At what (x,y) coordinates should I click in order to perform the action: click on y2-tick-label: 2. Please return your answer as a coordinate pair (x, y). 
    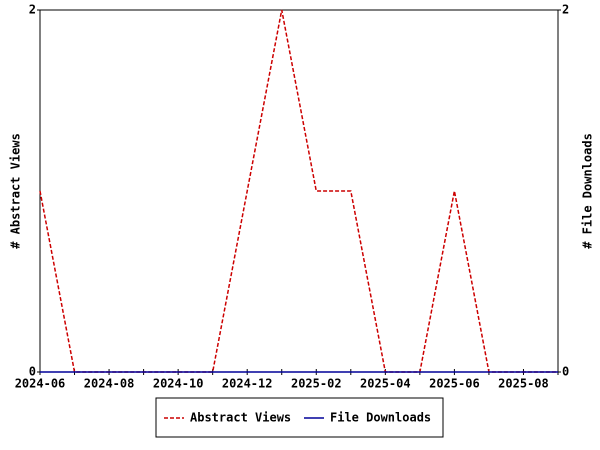
    Looking at the image, I should click on (565, 10).